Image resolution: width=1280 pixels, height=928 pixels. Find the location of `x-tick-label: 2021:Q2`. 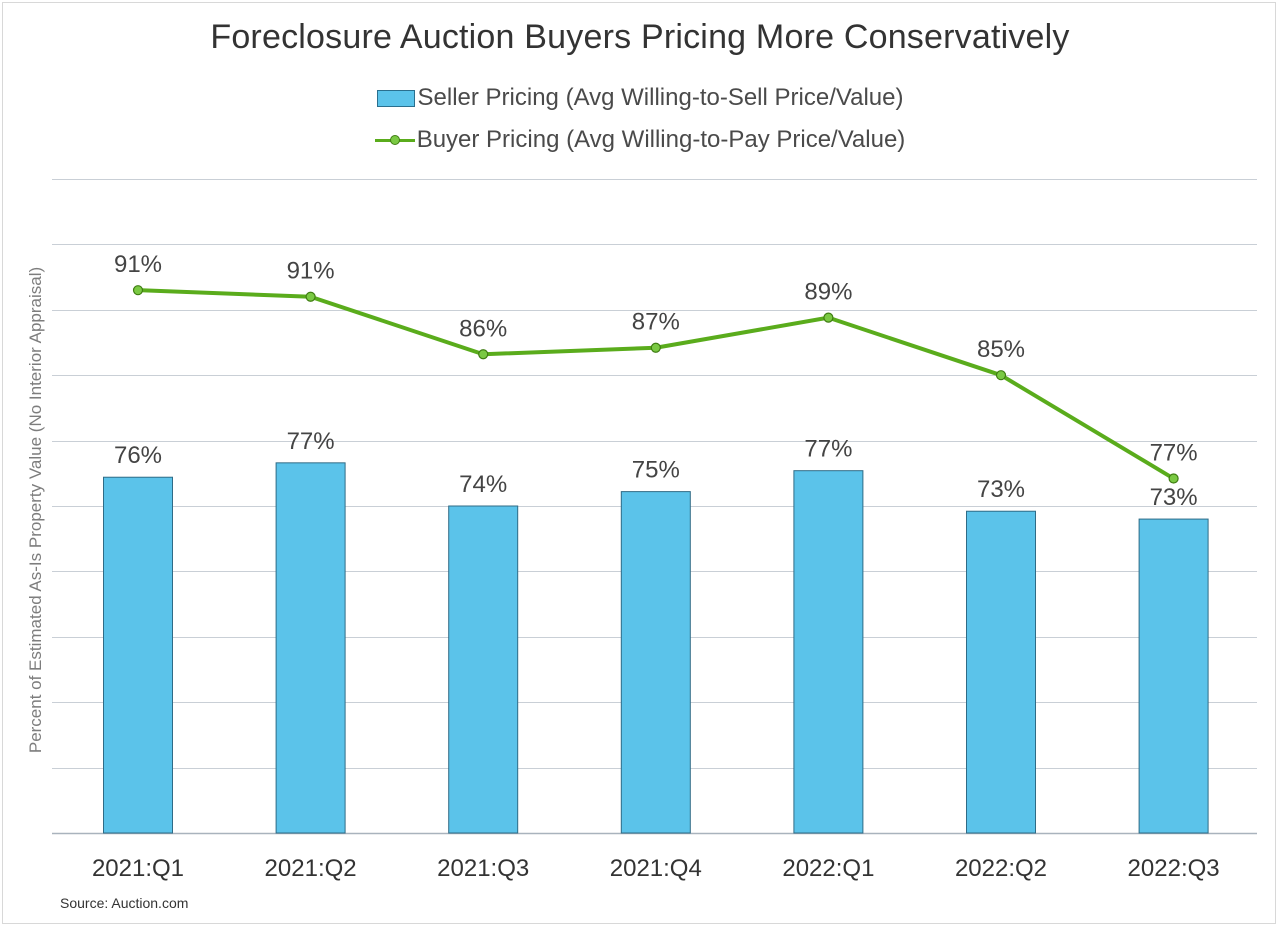

x-tick-label: 2021:Q2 is located at coordinates (311, 868).